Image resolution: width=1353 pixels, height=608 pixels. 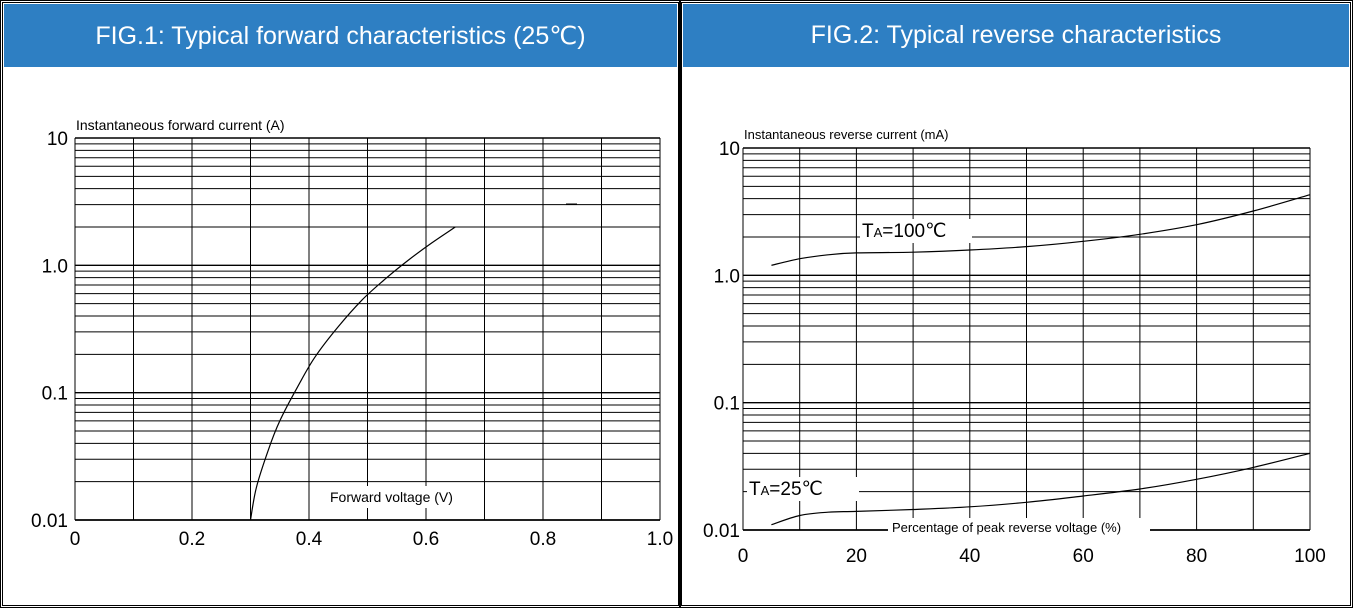 I want to click on x-tick-label: 60, so click(x=1083, y=556).